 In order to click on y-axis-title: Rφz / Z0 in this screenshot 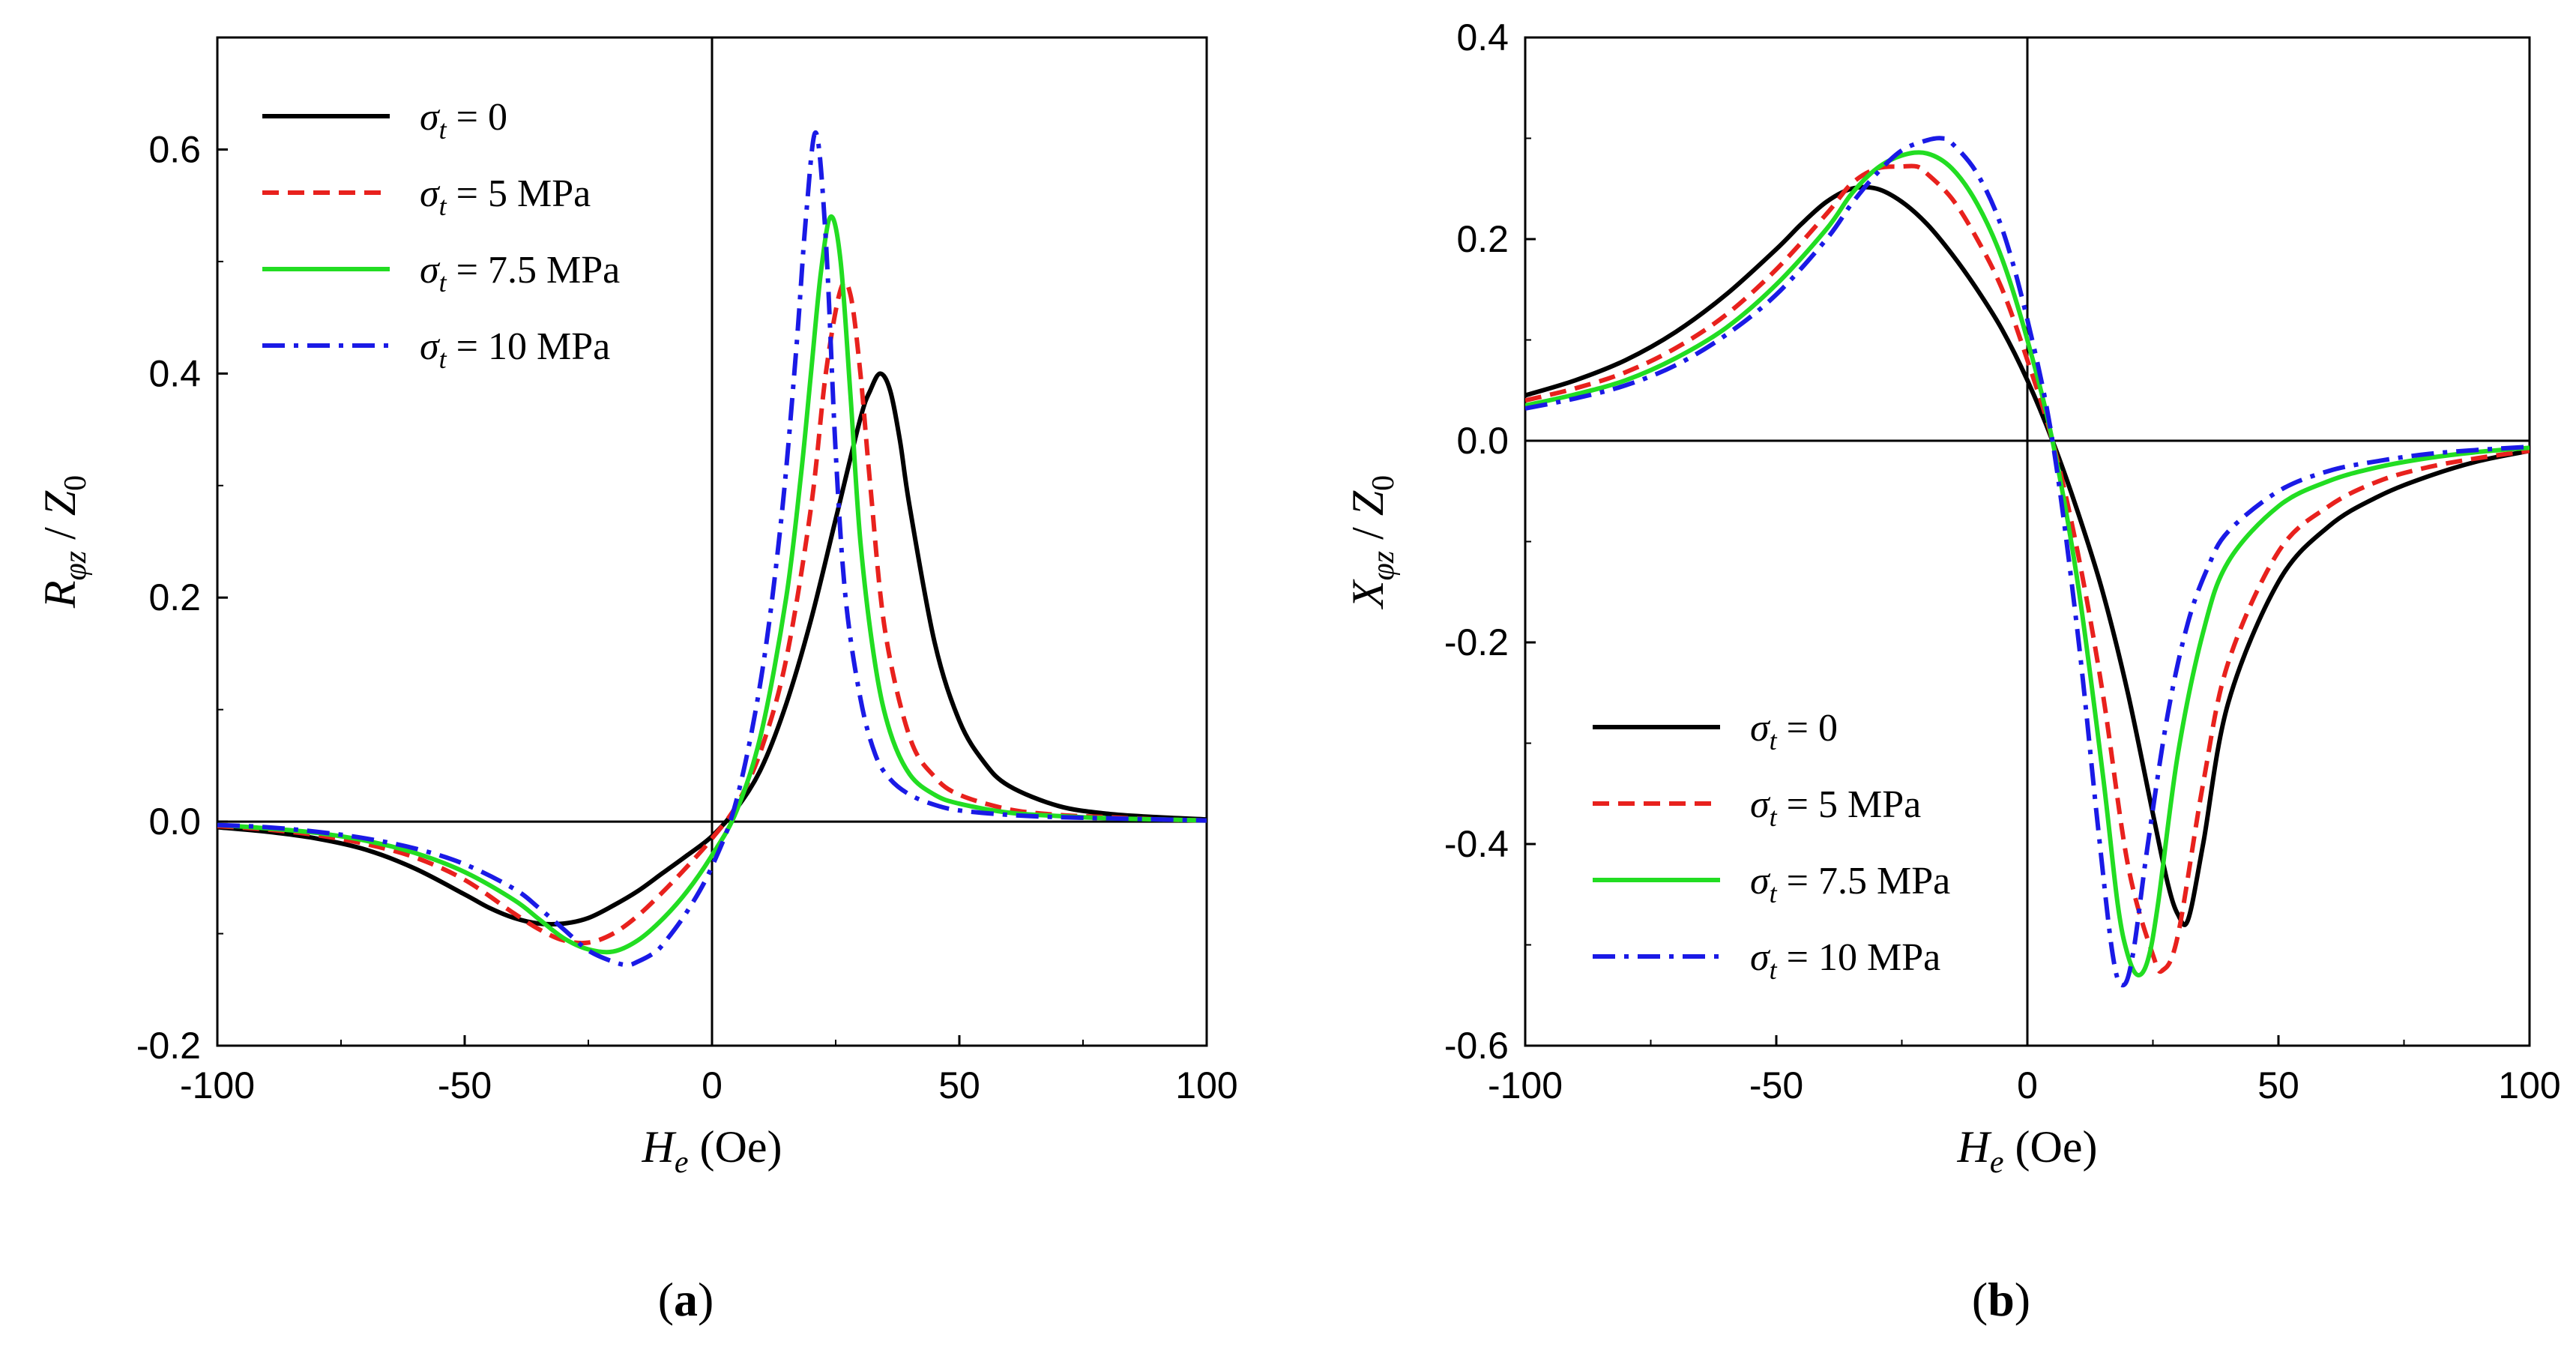, I will do `click(64, 542)`.